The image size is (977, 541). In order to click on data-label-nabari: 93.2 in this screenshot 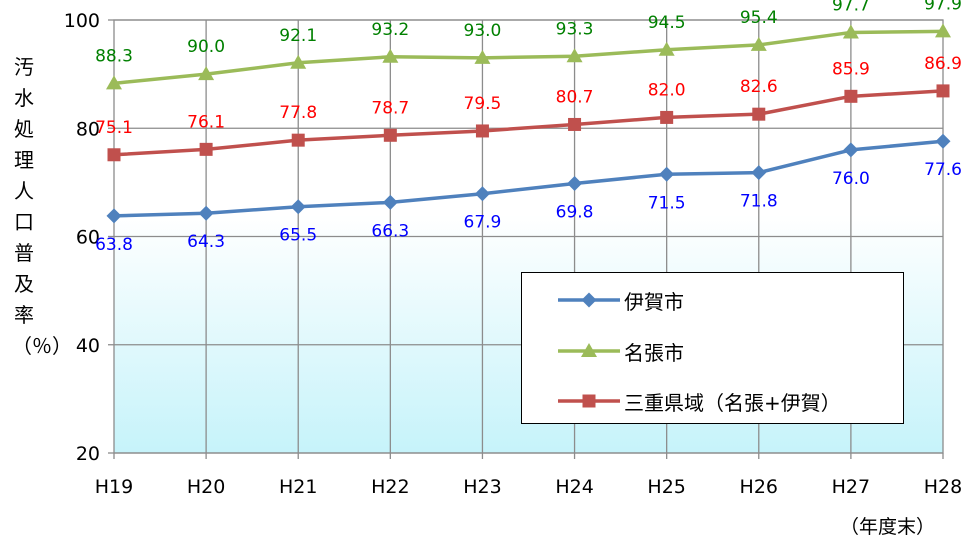, I will do `click(390, 30)`.